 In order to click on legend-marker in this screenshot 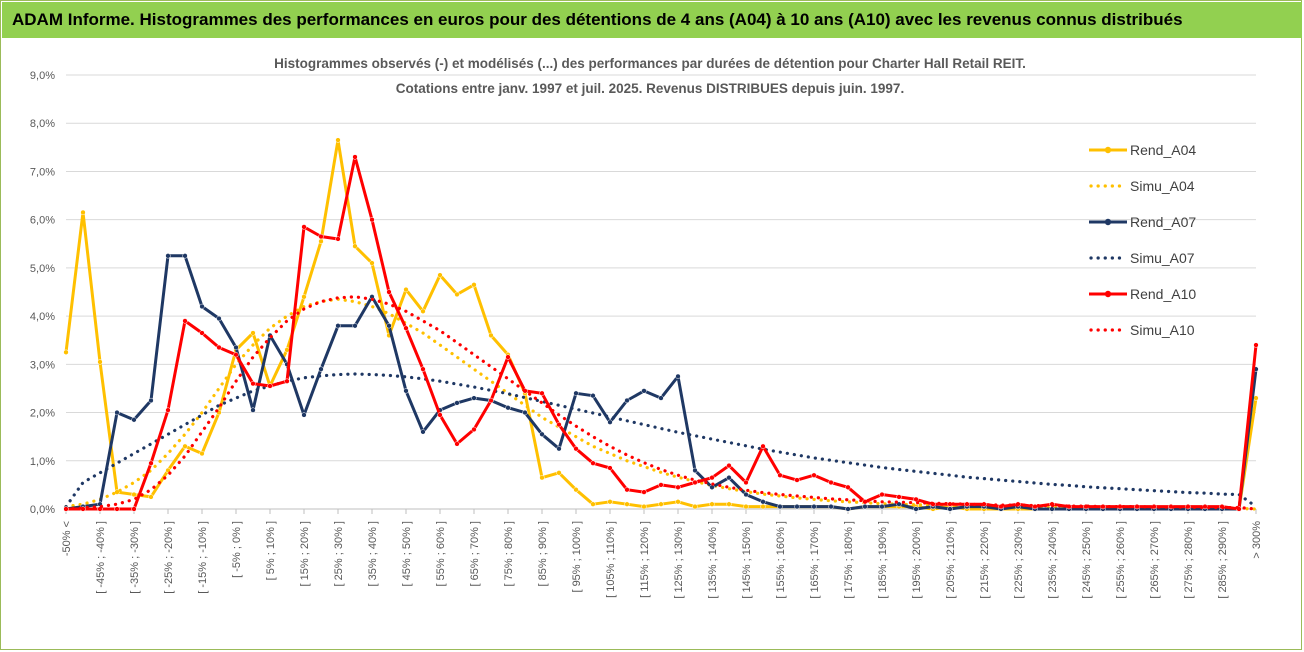, I will do `click(1108, 294)`.